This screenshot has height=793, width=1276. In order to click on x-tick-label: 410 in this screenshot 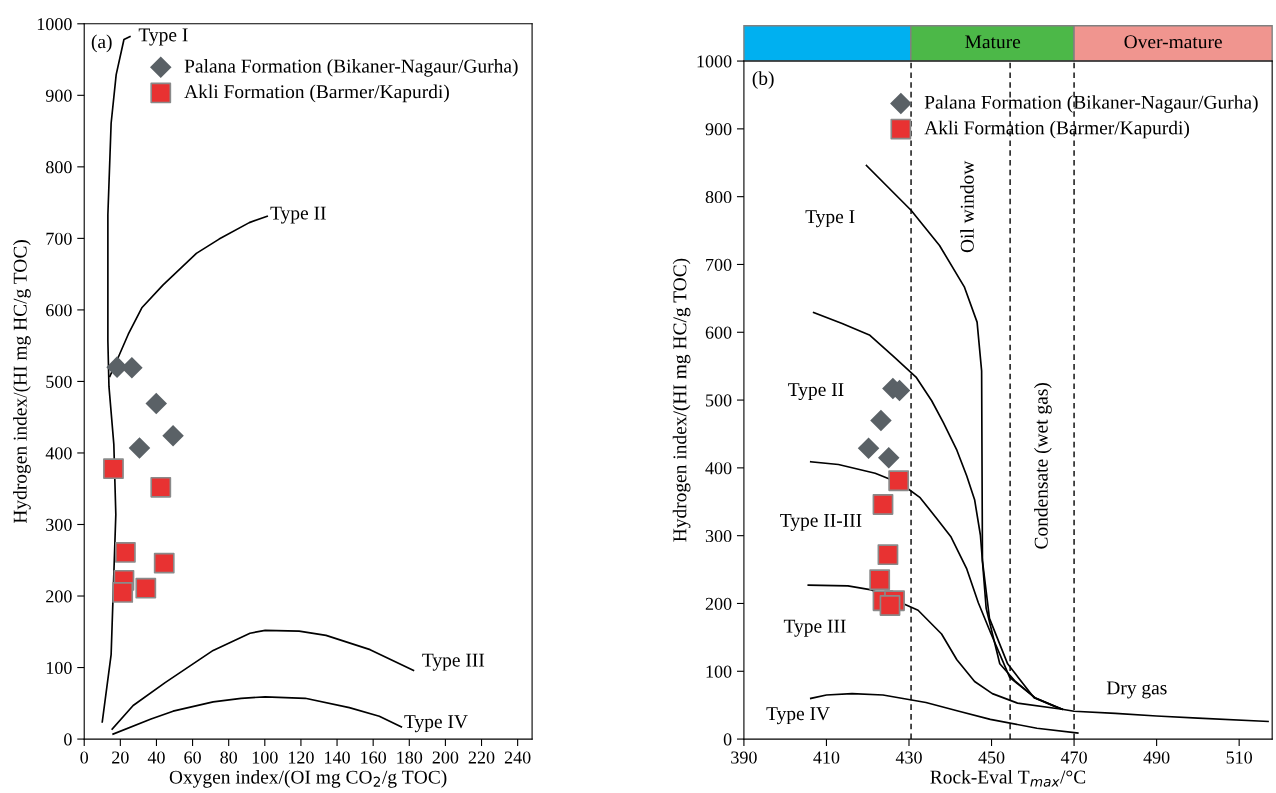, I will do `click(826, 757)`.